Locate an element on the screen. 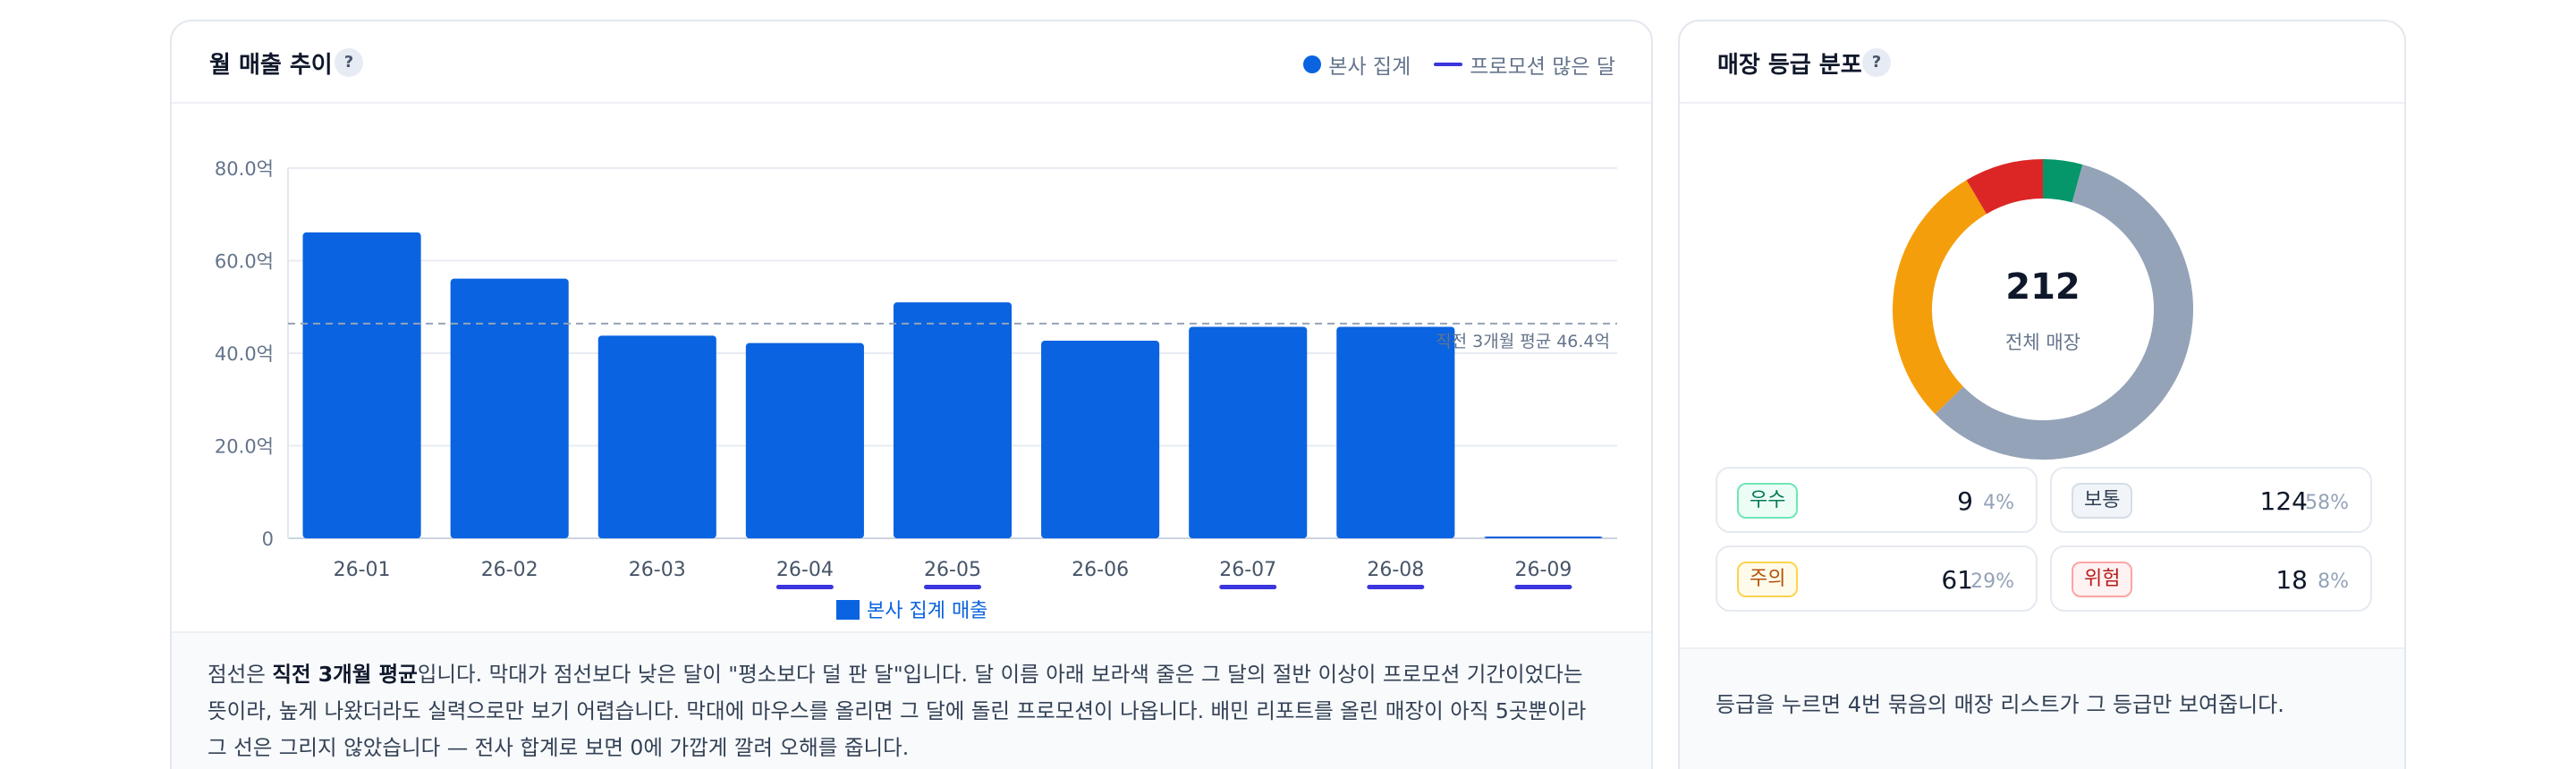 The height and width of the screenshot is (769, 2576). legend-swatch-icon is located at coordinates (848, 610).